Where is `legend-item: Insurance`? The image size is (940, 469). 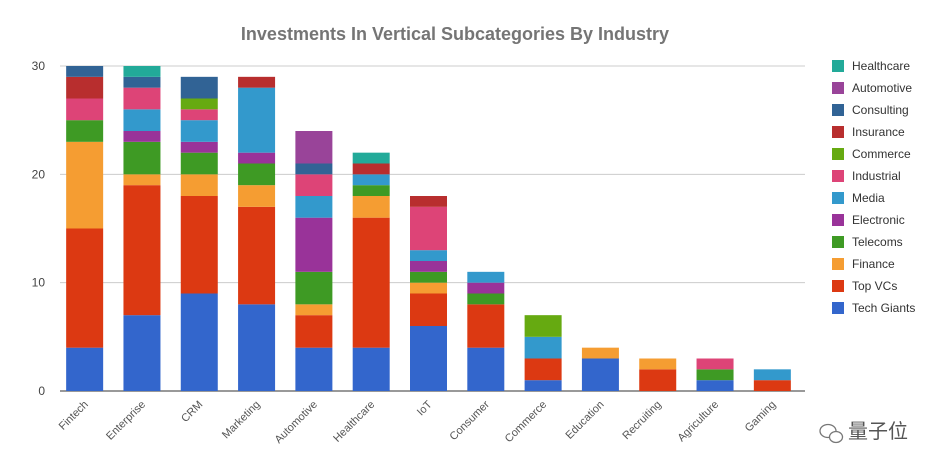
legend-item: Insurance is located at coordinates (868, 132).